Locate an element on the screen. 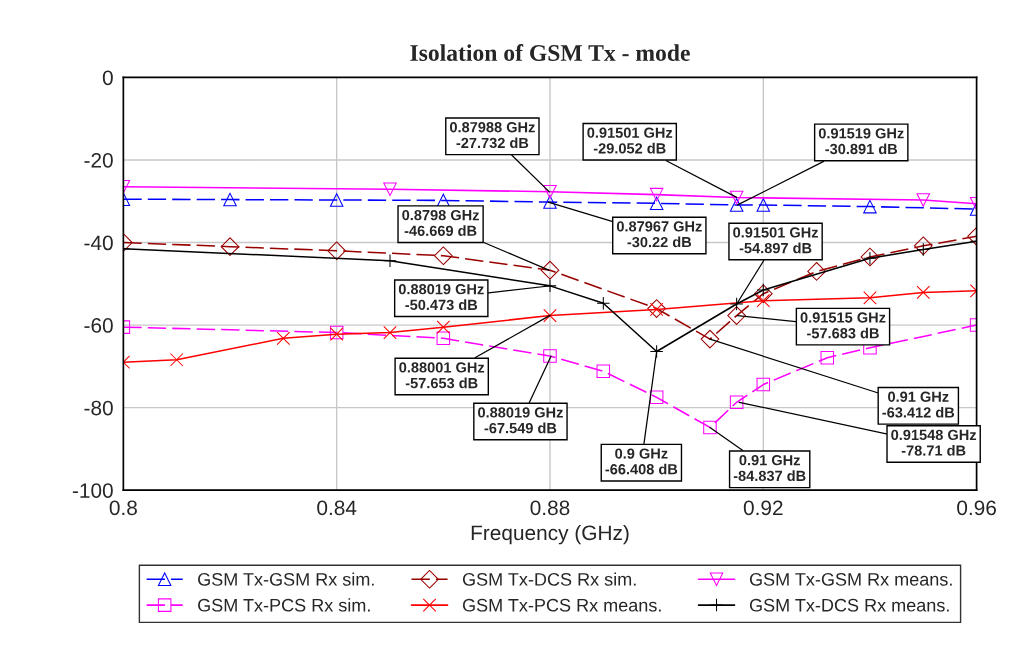 The image size is (1028, 645). annotation: 0.91 GHz -84.837 dB is located at coordinates (769, 468).